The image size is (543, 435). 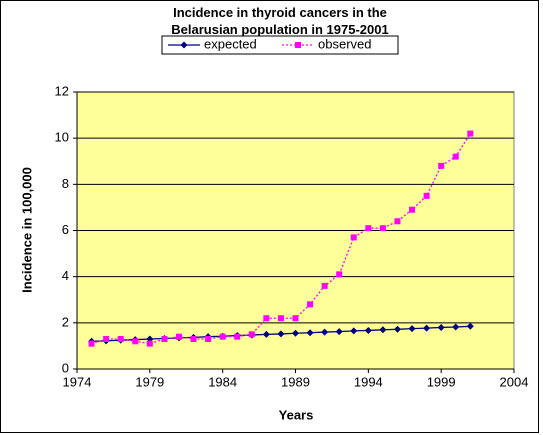 I want to click on legend-label: expected, so click(x=230, y=43).